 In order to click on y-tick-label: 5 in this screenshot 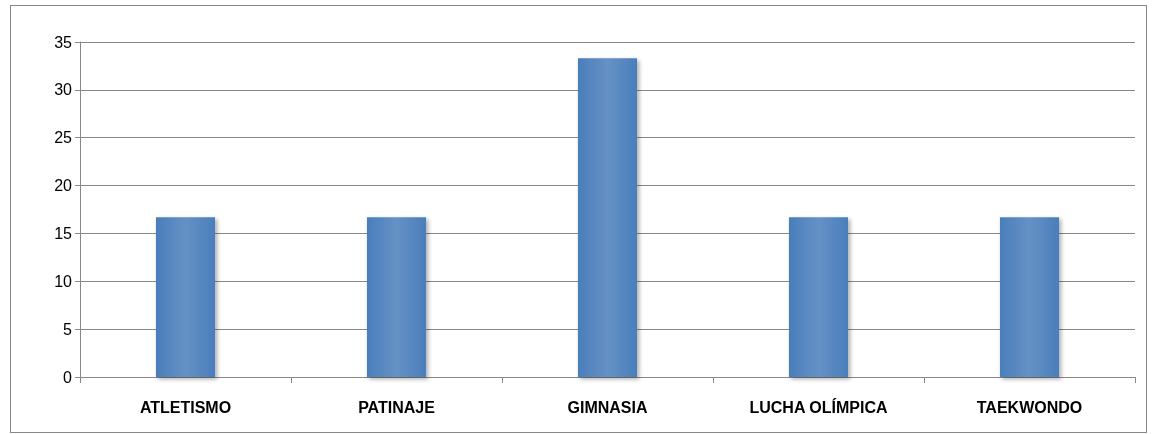, I will do `click(68, 329)`.